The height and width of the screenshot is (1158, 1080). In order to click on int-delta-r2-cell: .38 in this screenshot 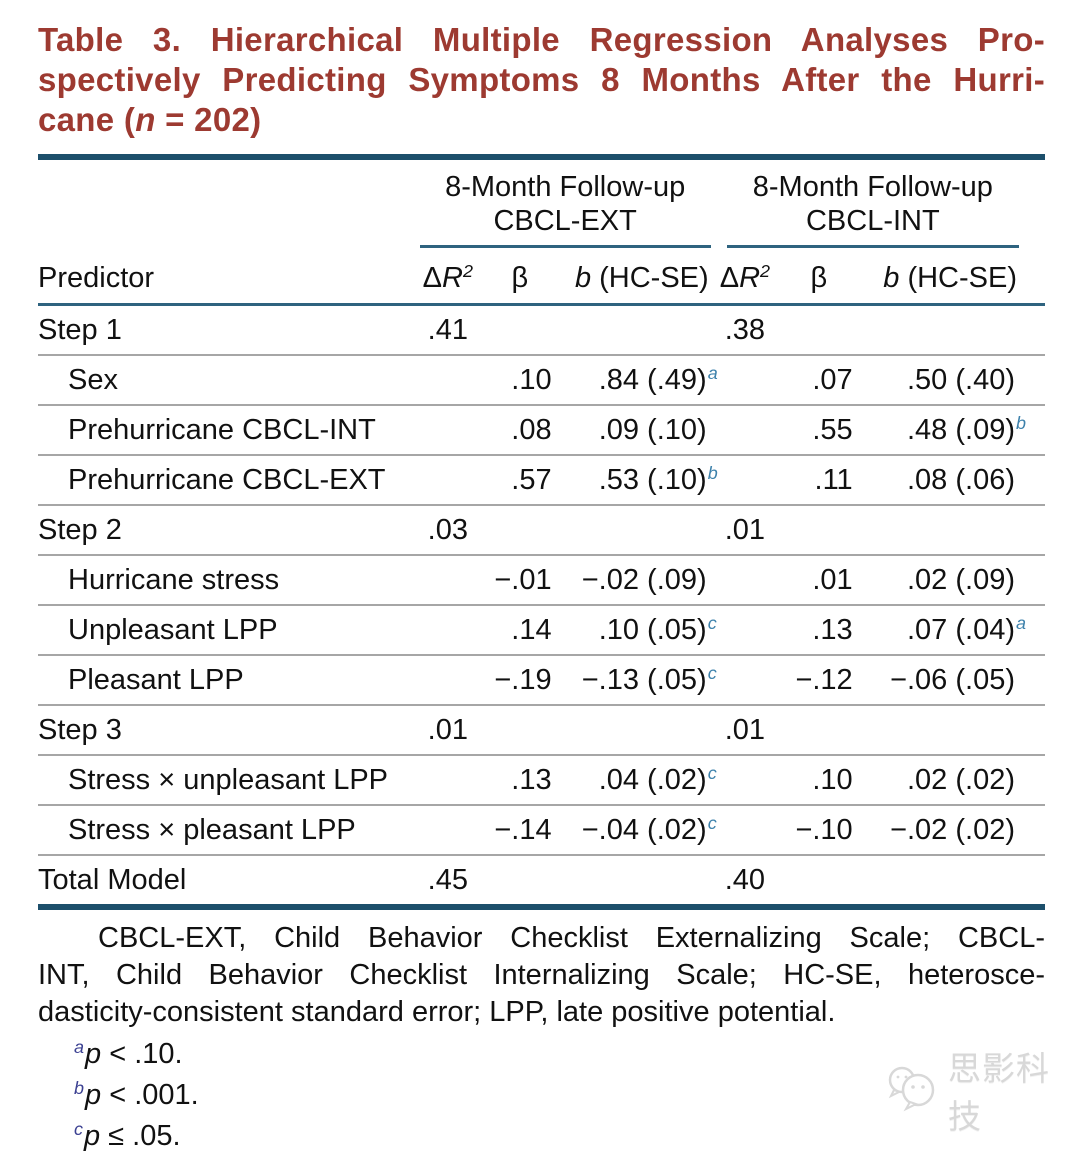, I will do `click(745, 330)`.